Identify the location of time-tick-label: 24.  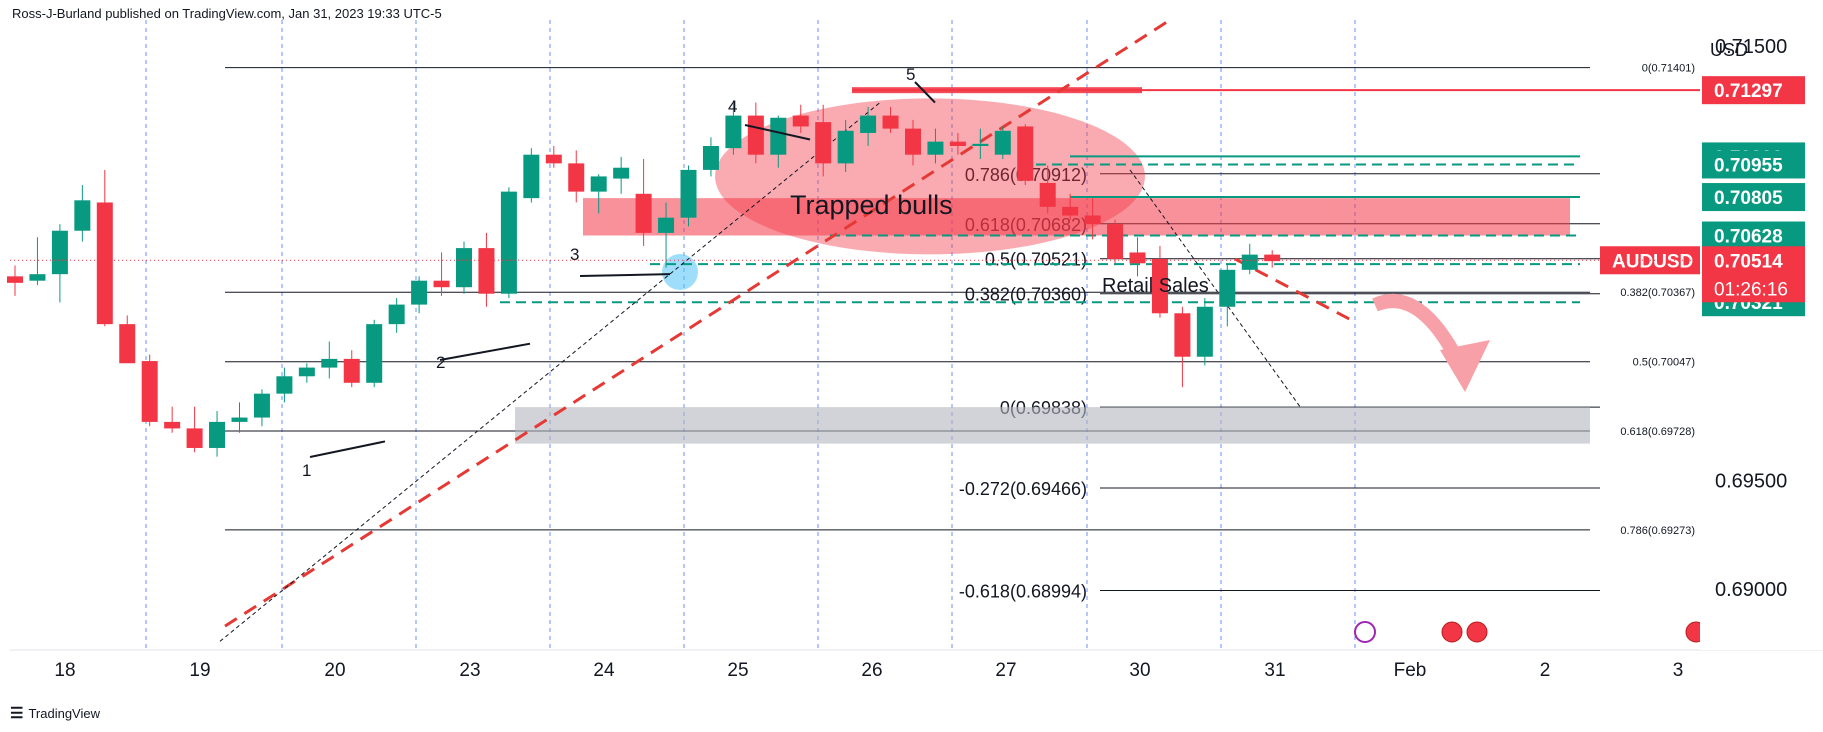
(604, 670).